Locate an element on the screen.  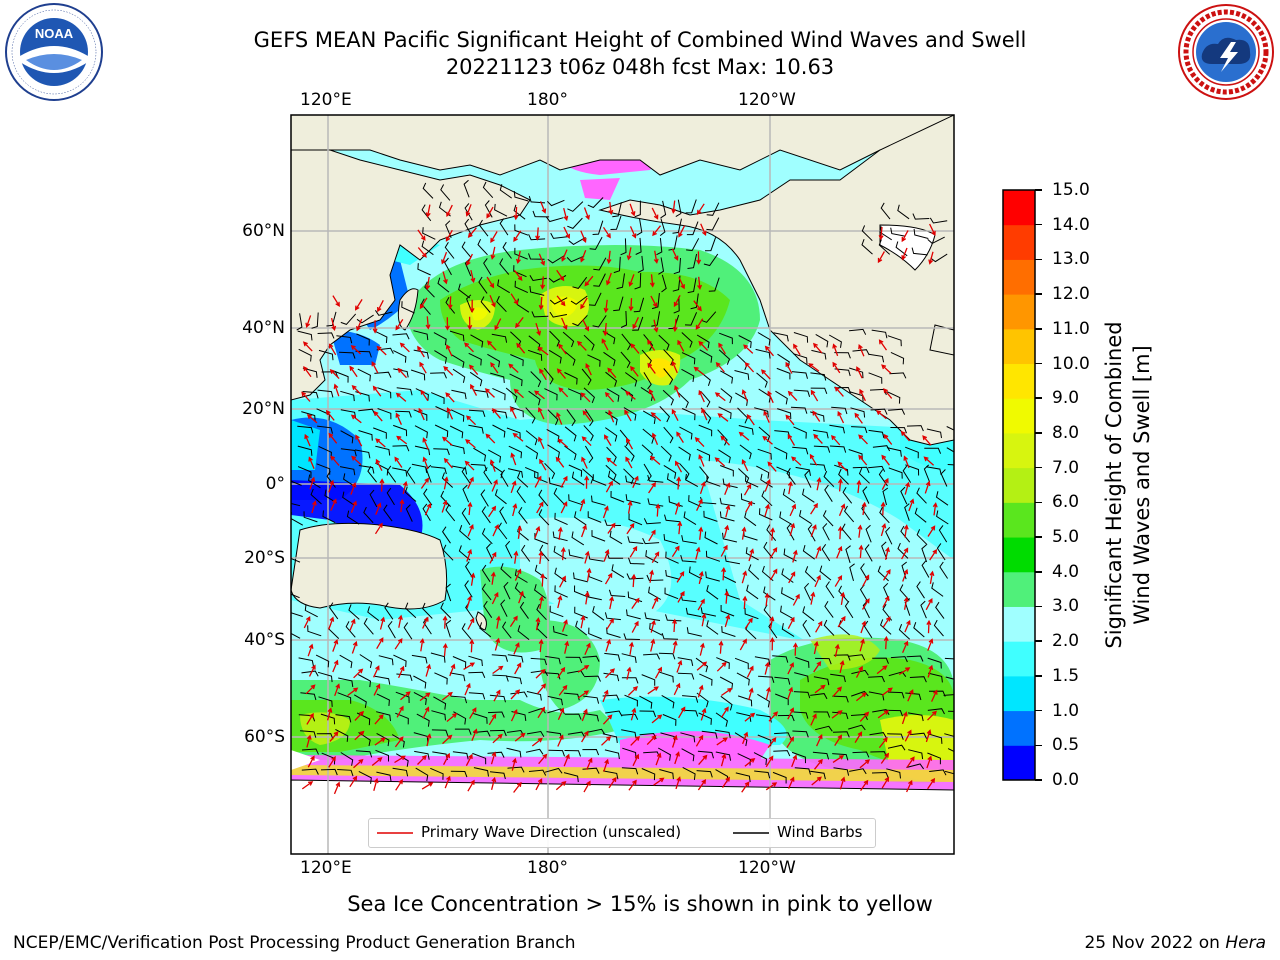
lat-label-60n: 60°N is located at coordinates (263, 231).